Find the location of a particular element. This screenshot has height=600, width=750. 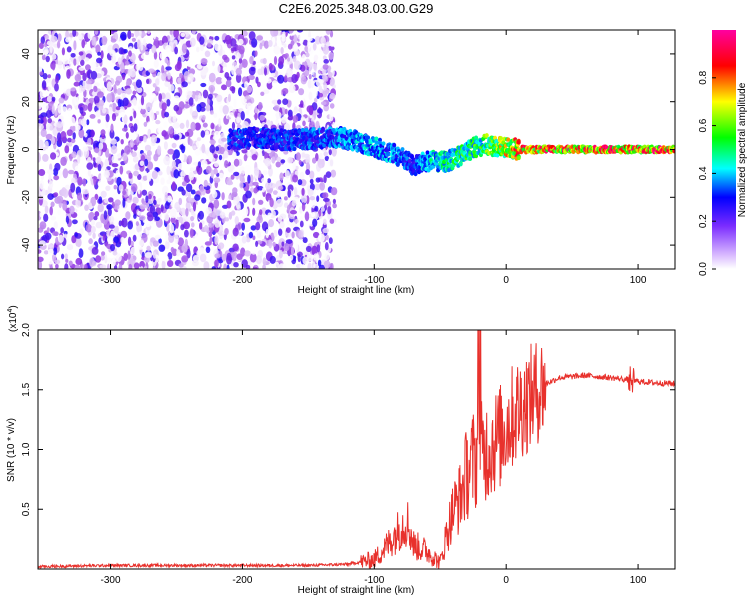

spectrogram-x-label: Height of straight line (km) is located at coordinates (356, 290).